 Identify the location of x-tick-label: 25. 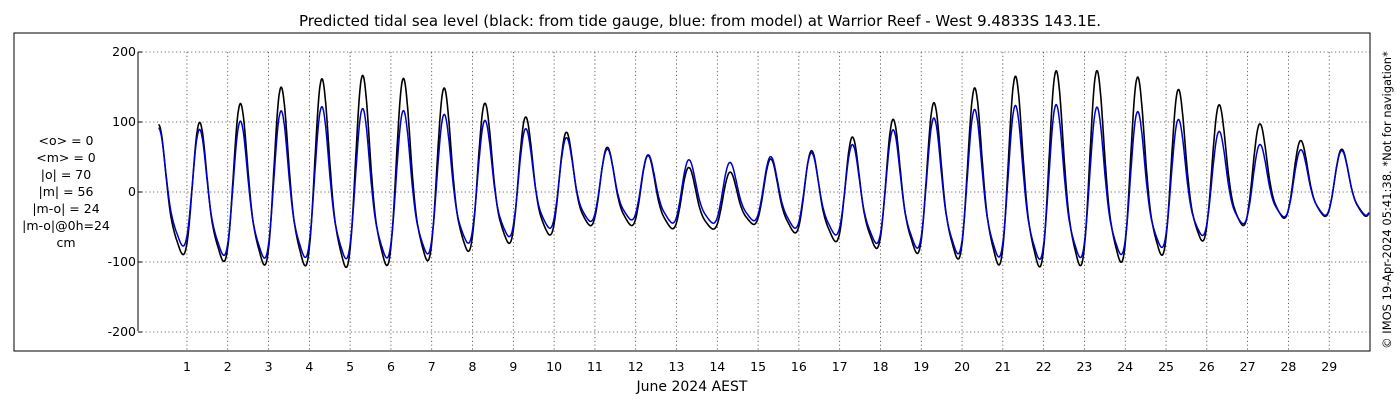
(1166, 366).